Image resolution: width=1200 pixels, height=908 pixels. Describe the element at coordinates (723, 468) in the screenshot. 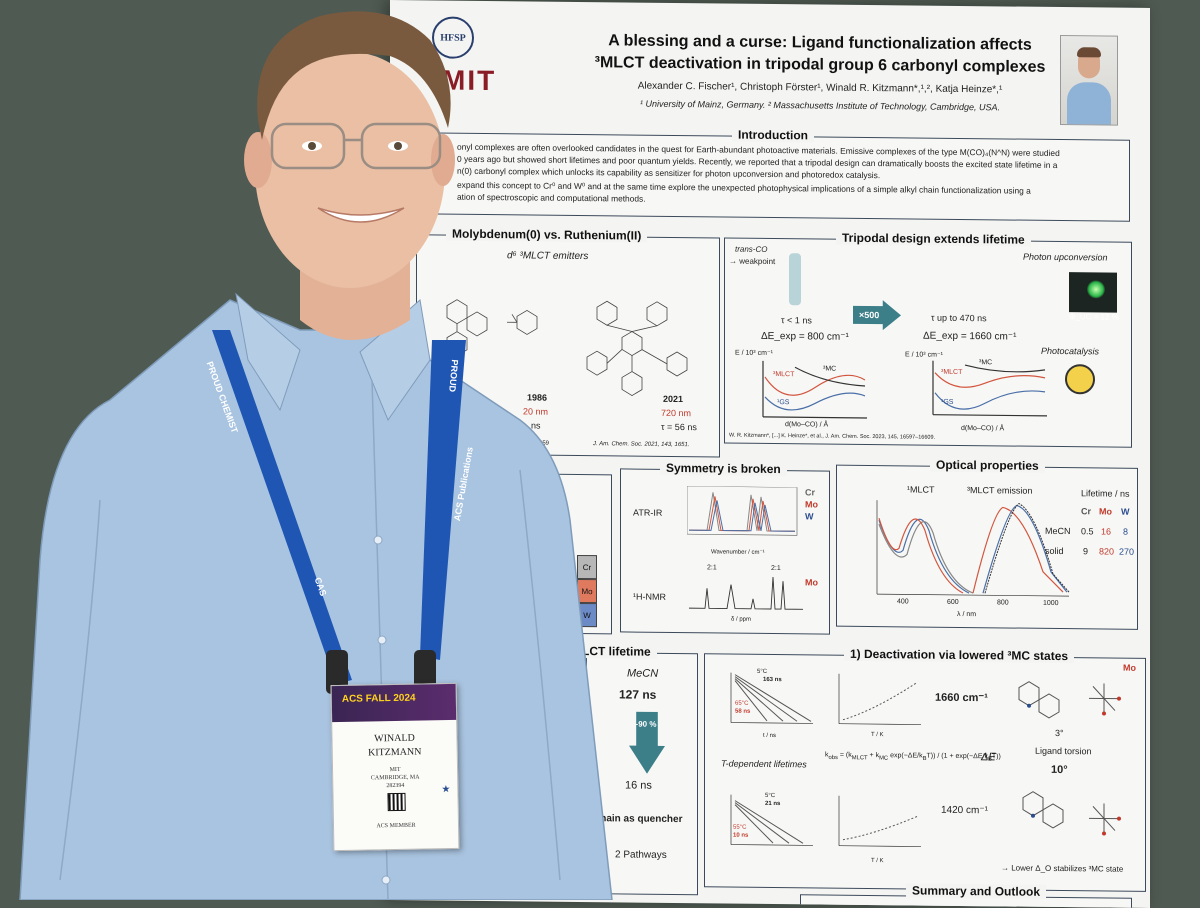

I see `symmetry-heading: Symmetry is broken` at that location.